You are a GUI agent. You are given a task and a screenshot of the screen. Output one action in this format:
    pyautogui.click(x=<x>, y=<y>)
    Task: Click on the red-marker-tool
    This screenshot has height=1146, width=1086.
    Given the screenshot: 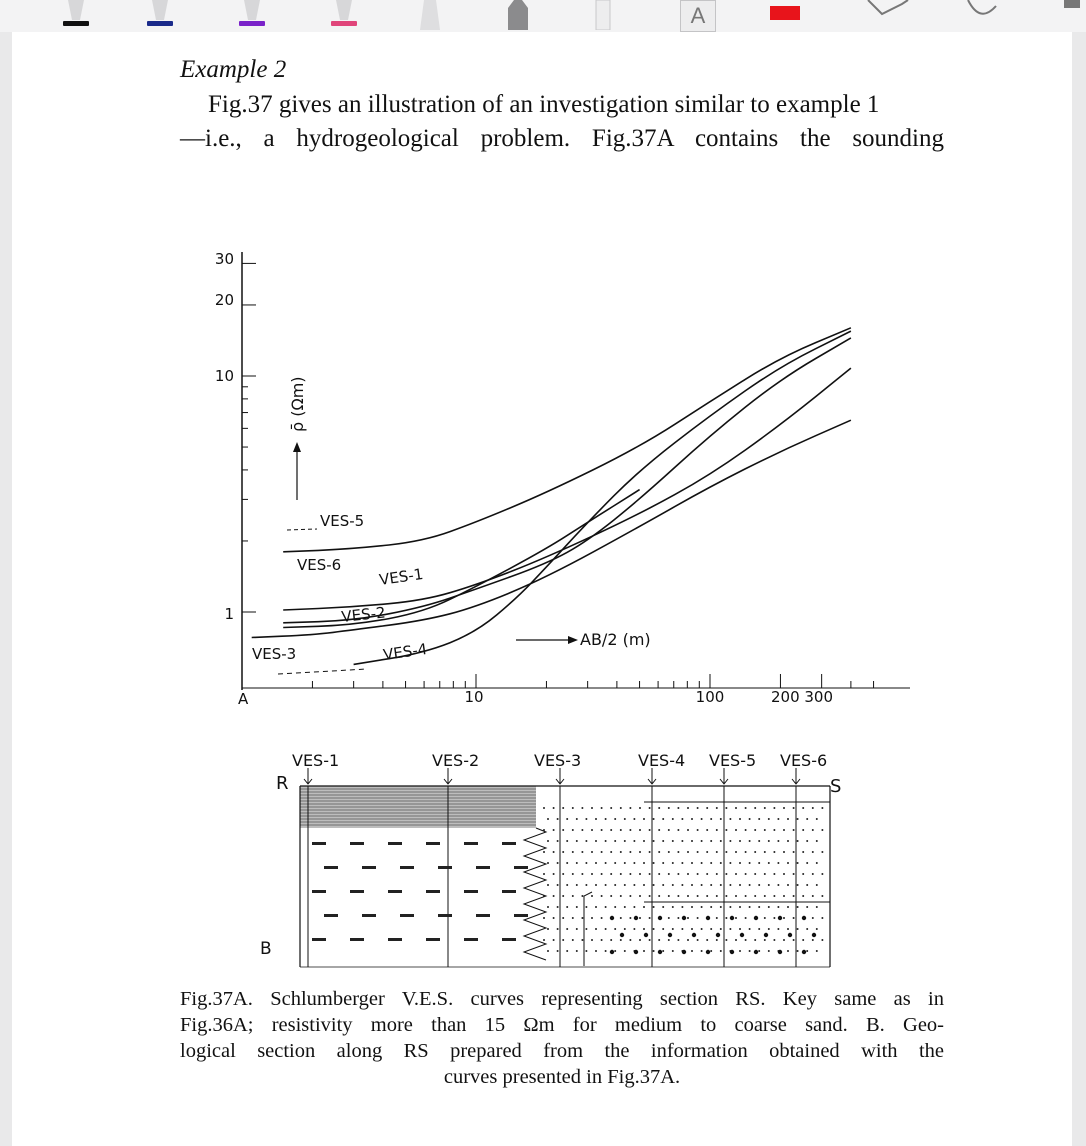 What is the action you would take?
    pyautogui.click(x=786, y=15)
    